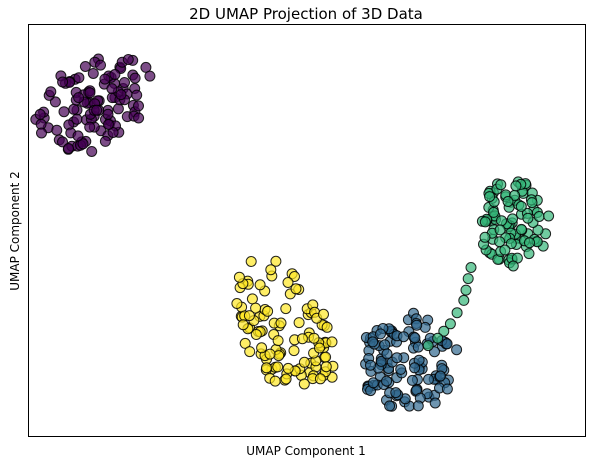 The height and width of the screenshot is (464, 603). What do you see at coordinates (306, 451) in the screenshot?
I see `x-axis-label: UMAP Component 1` at bounding box center [306, 451].